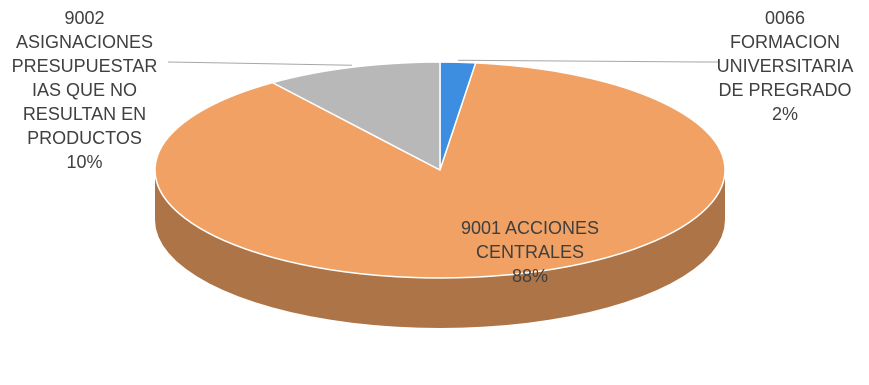 The image size is (869, 385). What do you see at coordinates (785, 42) in the screenshot?
I see `slice-label-0066-line1: FORMACION` at bounding box center [785, 42].